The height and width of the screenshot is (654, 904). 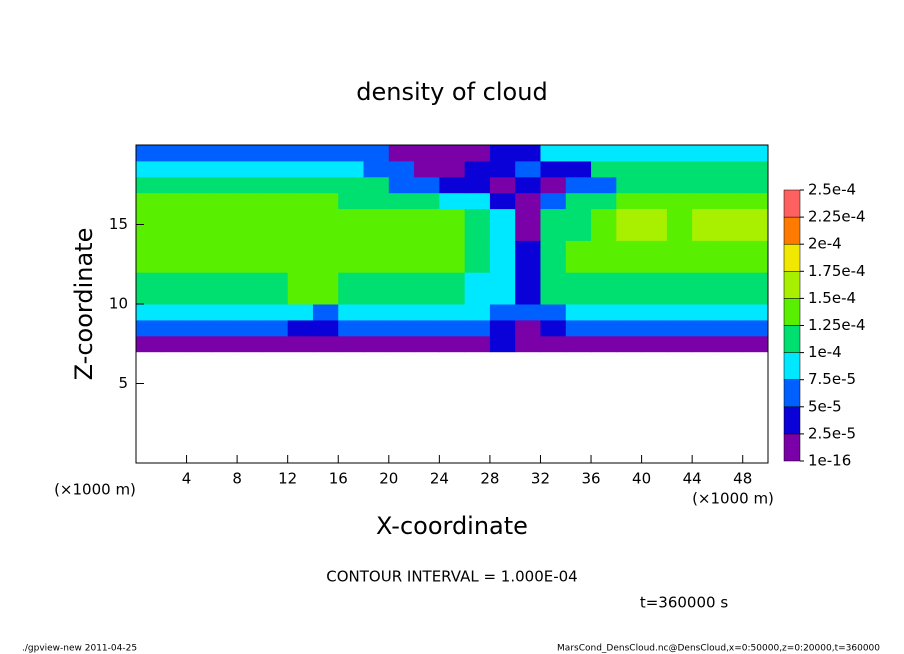 What do you see at coordinates (832, 379) in the screenshot?
I see `colorbar-label: 7.5e-5` at bounding box center [832, 379].